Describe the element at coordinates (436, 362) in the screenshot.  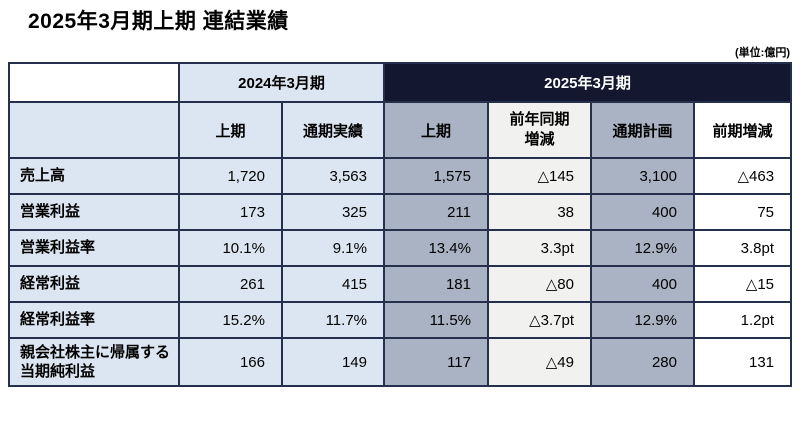
I see `data-cell: 117` at that location.